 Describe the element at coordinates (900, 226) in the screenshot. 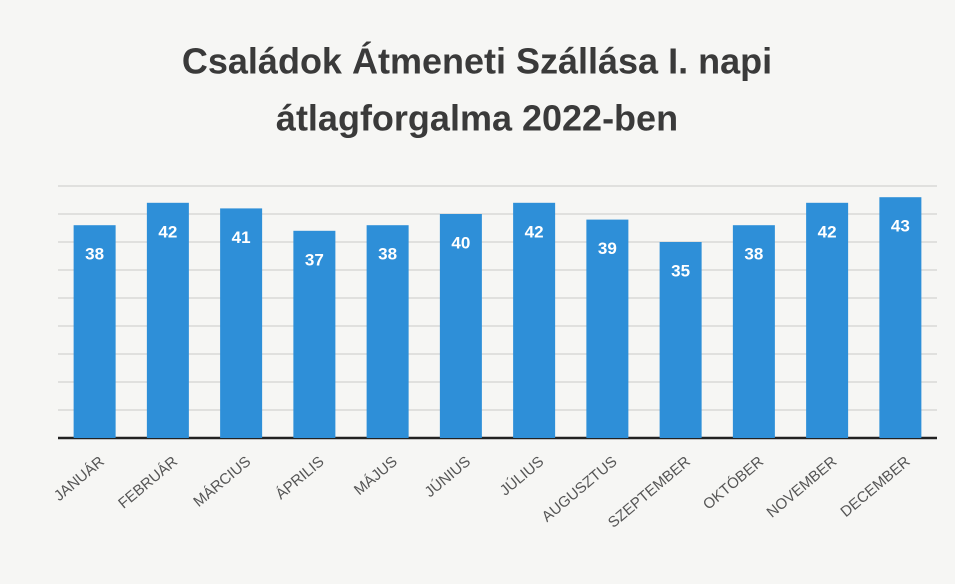

I see `data-label: 43` at that location.